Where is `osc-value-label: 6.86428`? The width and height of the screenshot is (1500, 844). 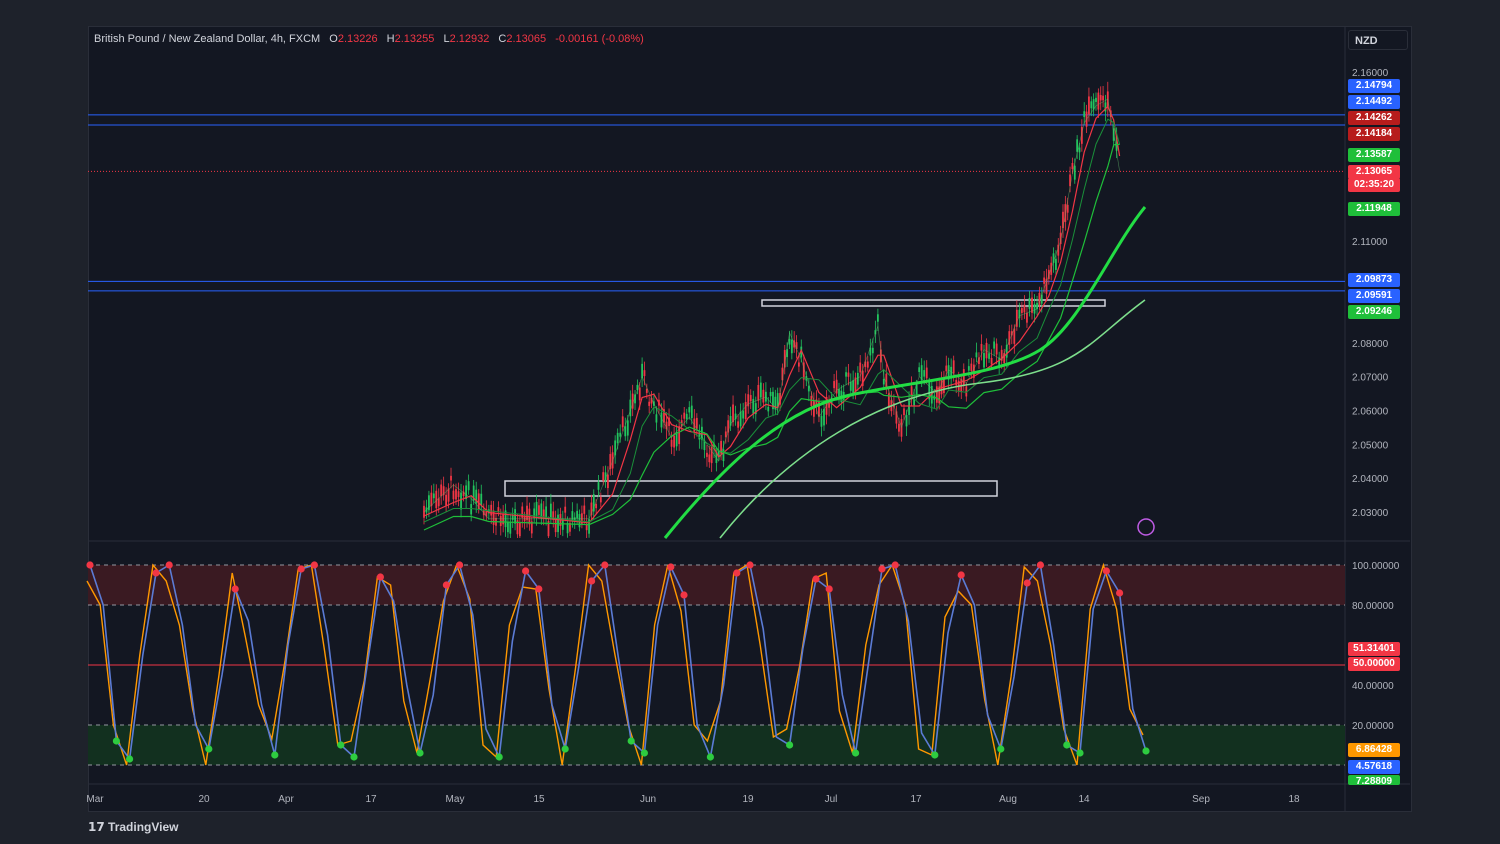 osc-value-label: 6.86428 is located at coordinates (1374, 750).